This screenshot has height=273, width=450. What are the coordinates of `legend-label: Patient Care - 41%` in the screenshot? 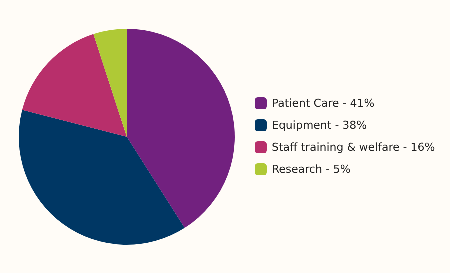 It's located at (323, 103).